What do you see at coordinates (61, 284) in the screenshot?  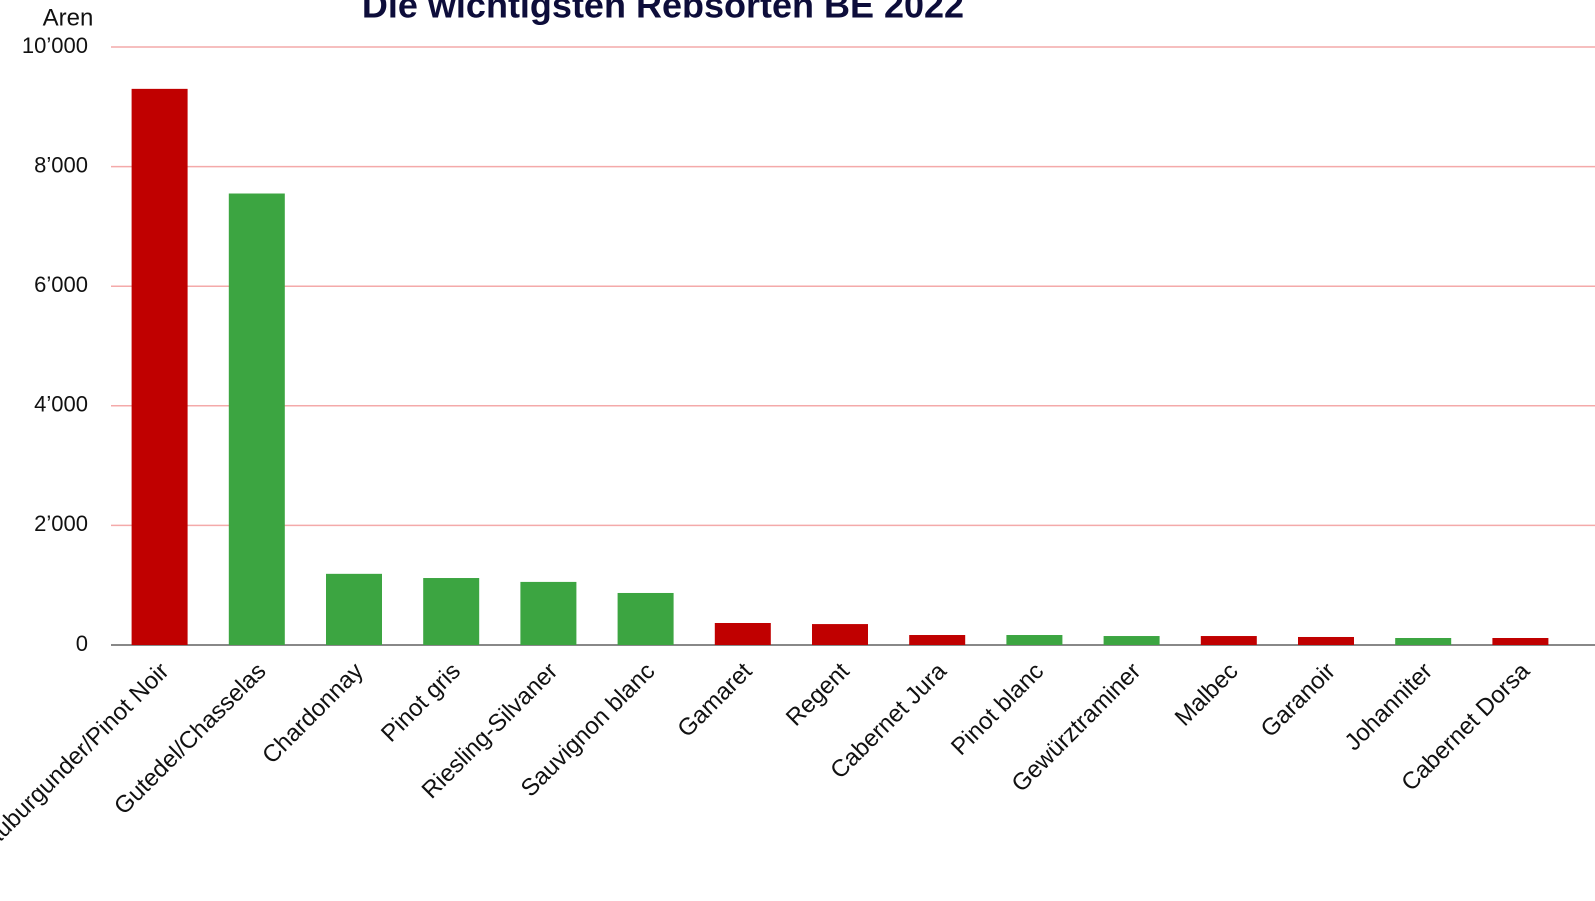 I see `y-tick-label: 6’000` at bounding box center [61, 284].